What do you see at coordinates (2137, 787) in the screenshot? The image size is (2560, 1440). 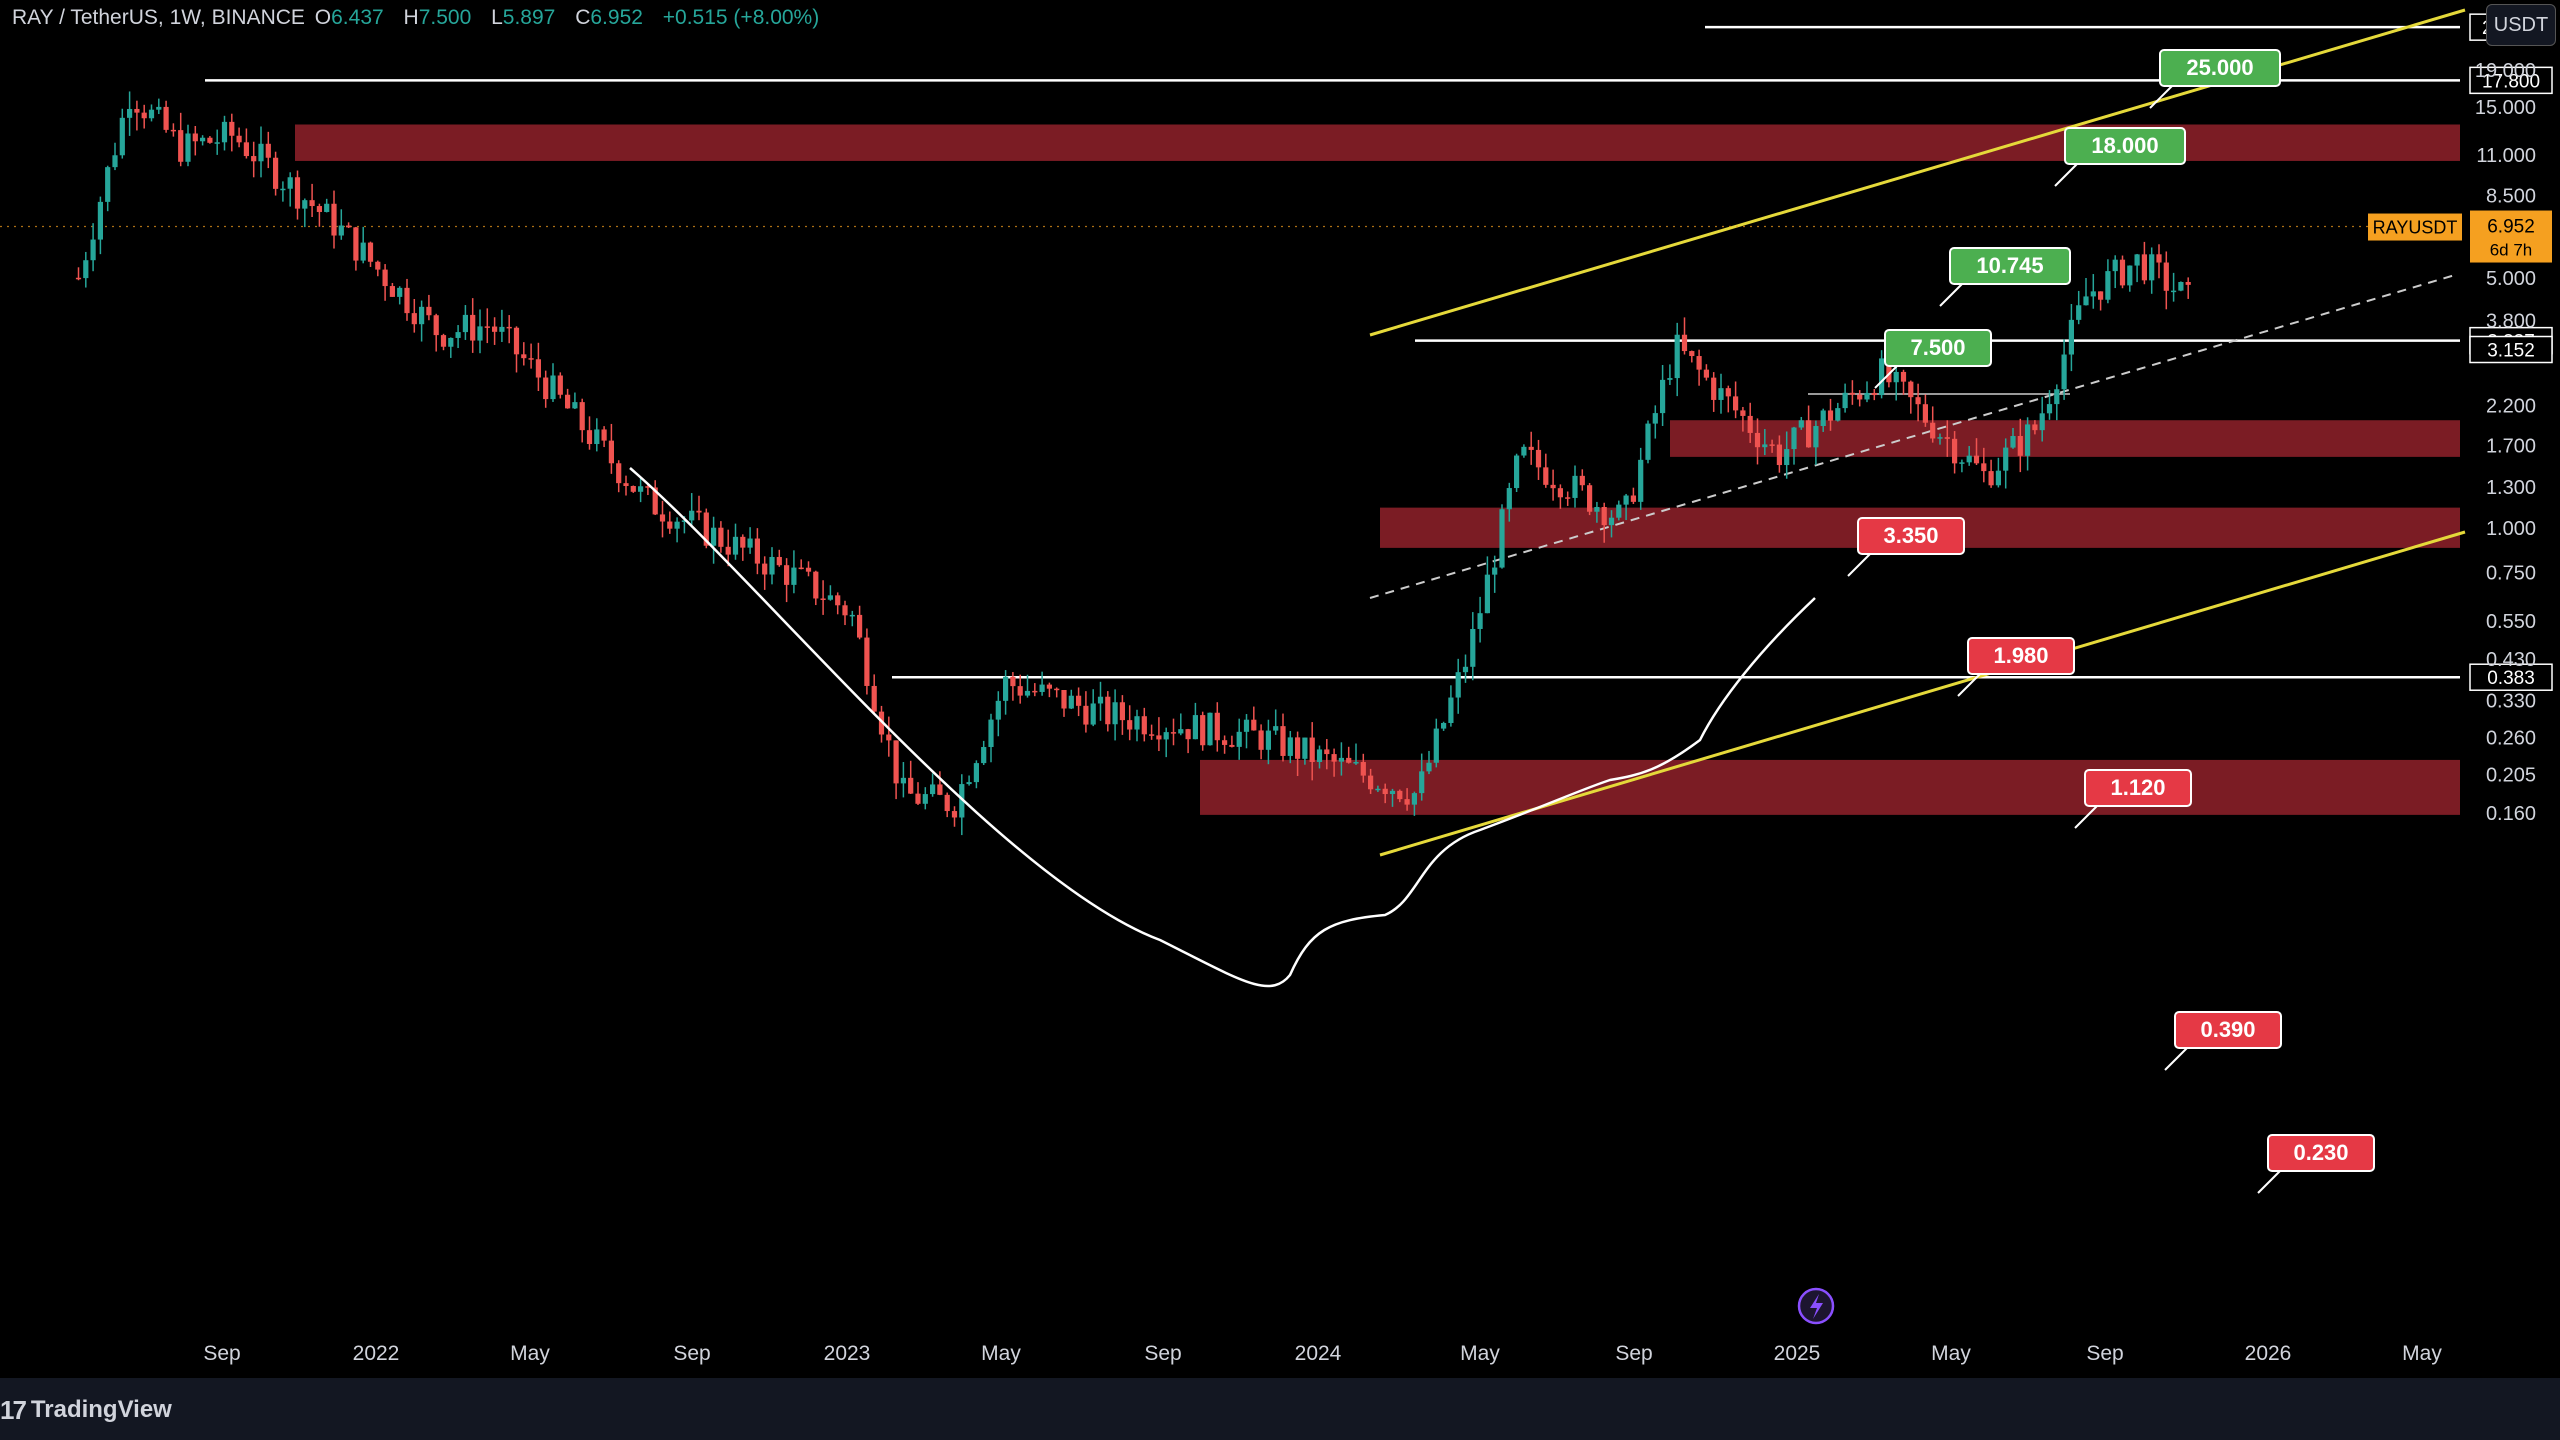 I see `target-label: 1.120` at bounding box center [2137, 787].